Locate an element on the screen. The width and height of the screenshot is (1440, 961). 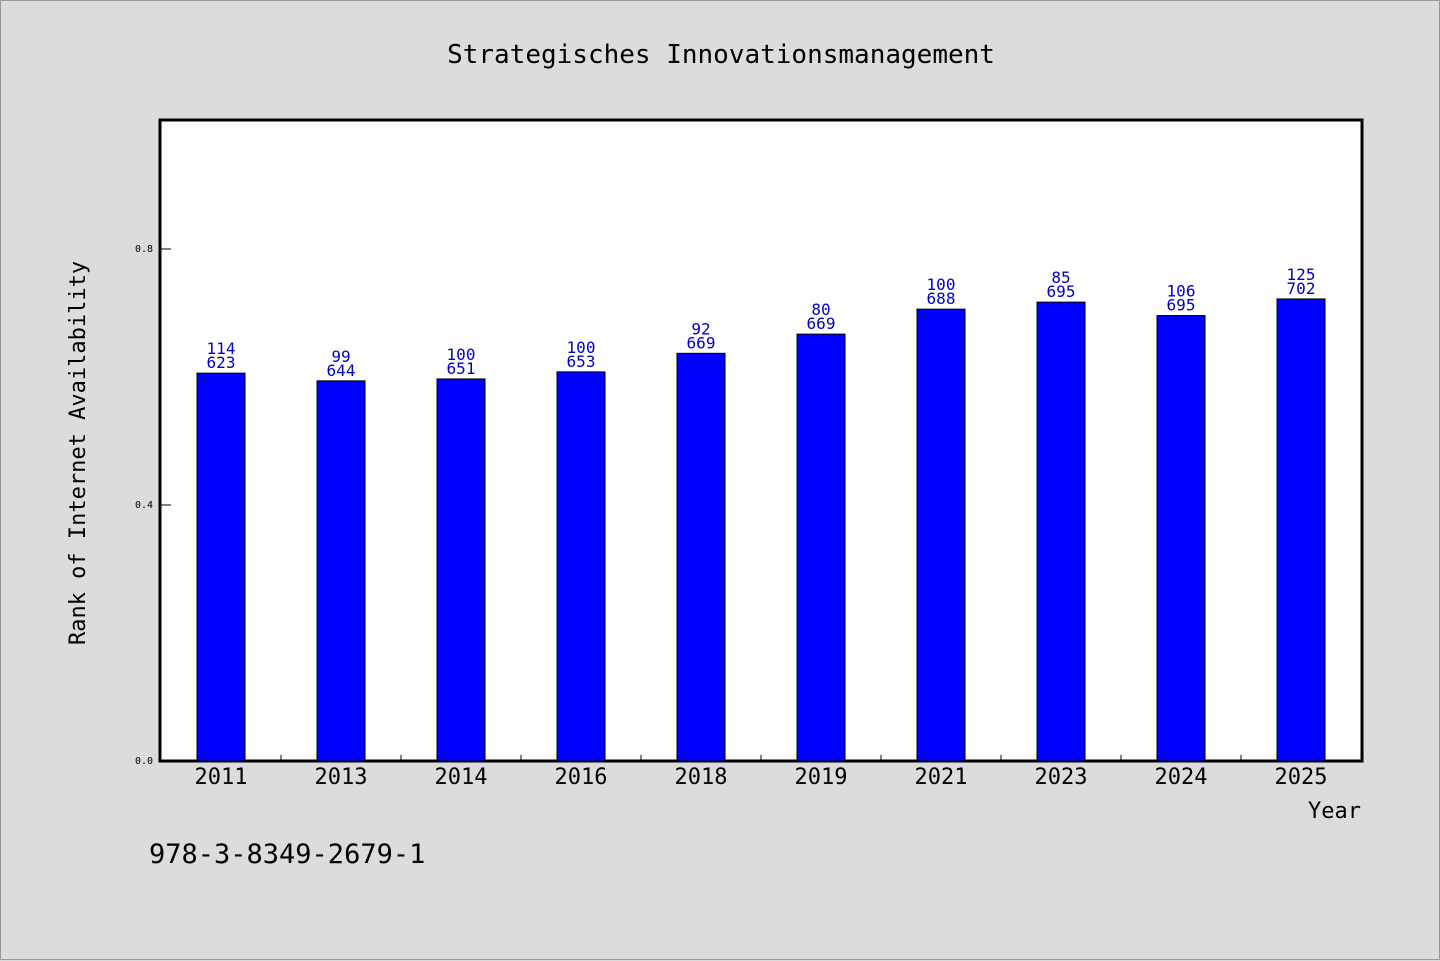
bar-label-bottom-2016: 653 is located at coordinates (581, 361).